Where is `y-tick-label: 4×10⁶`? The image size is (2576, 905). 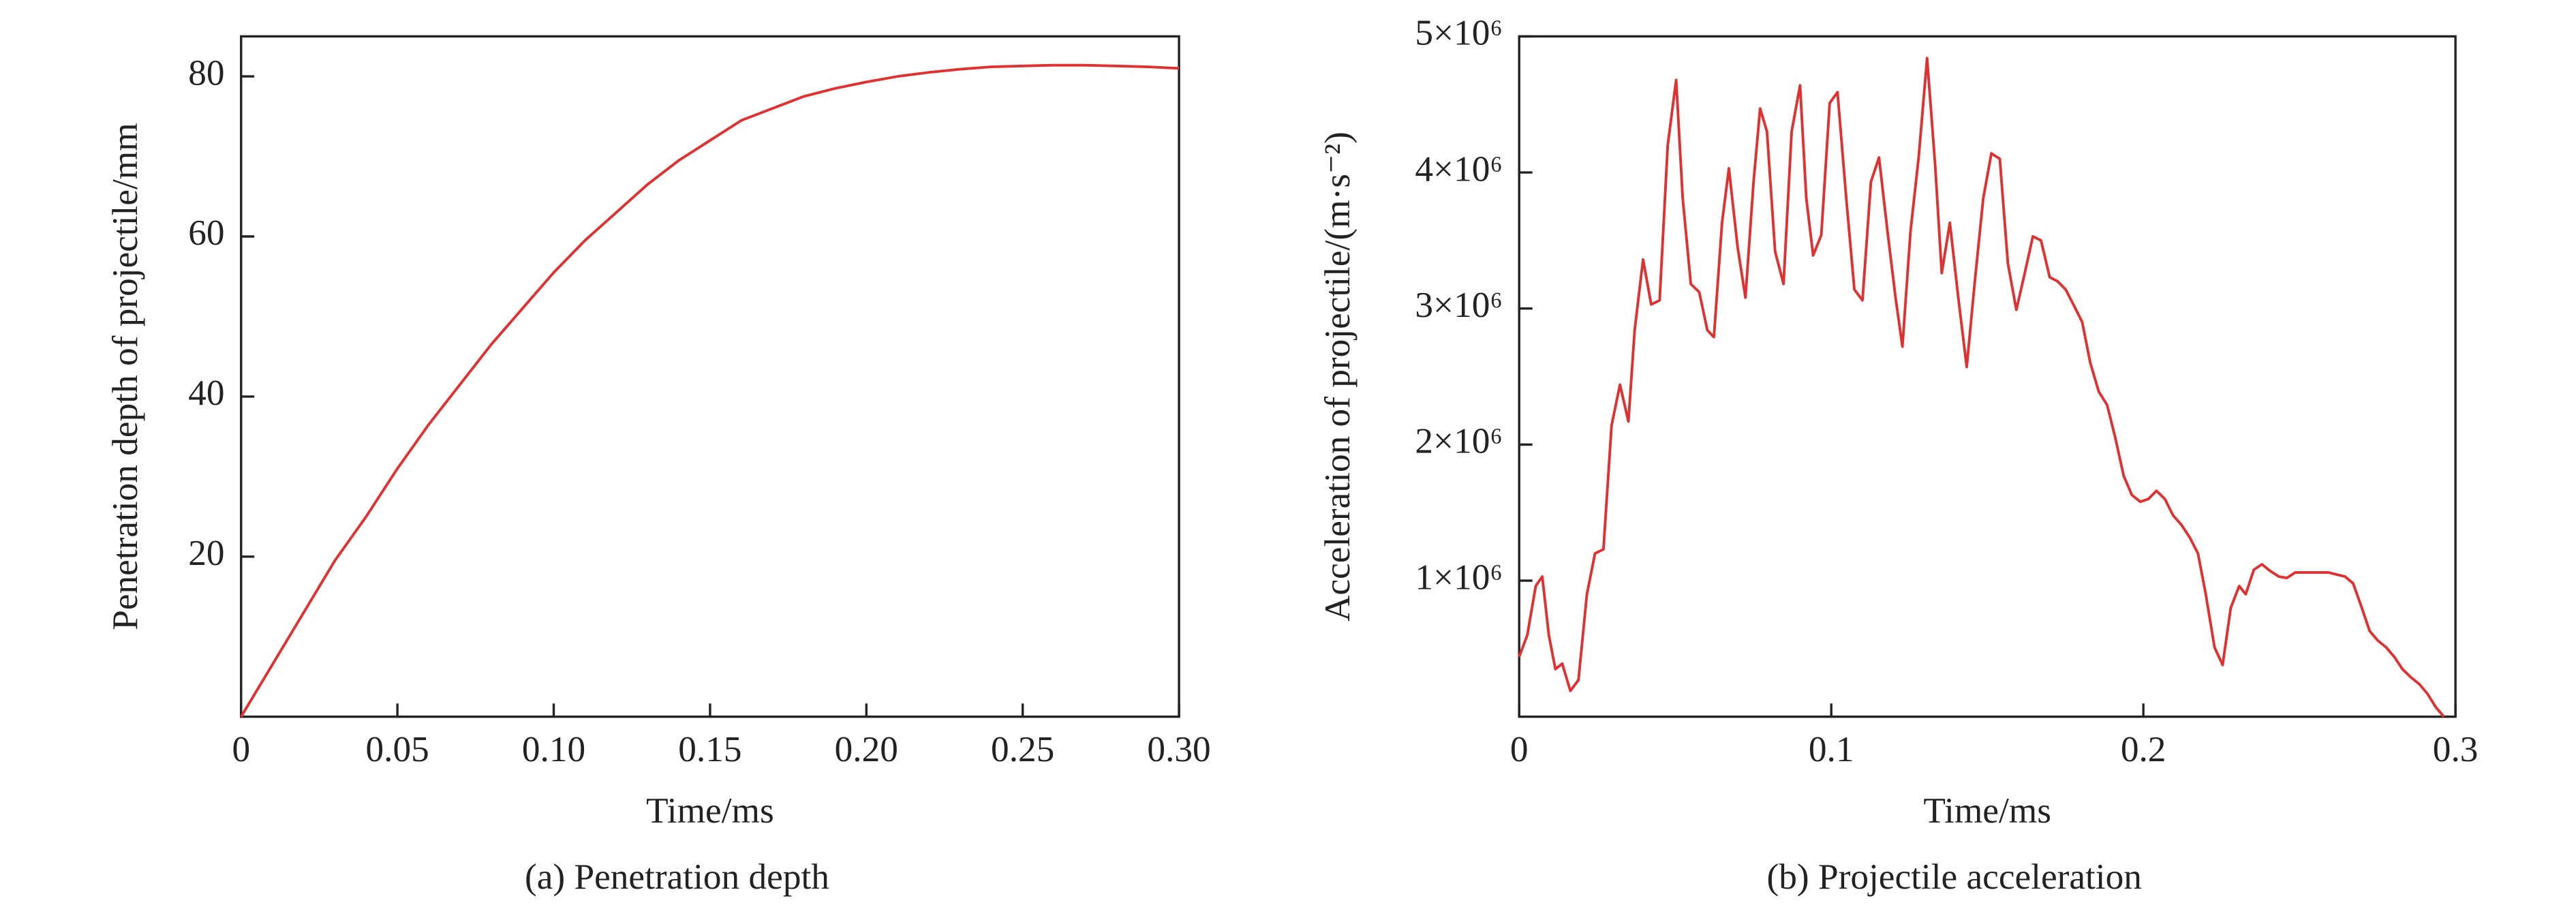 y-tick-label: 4×10⁶ is located at coordinates (1459, 169).